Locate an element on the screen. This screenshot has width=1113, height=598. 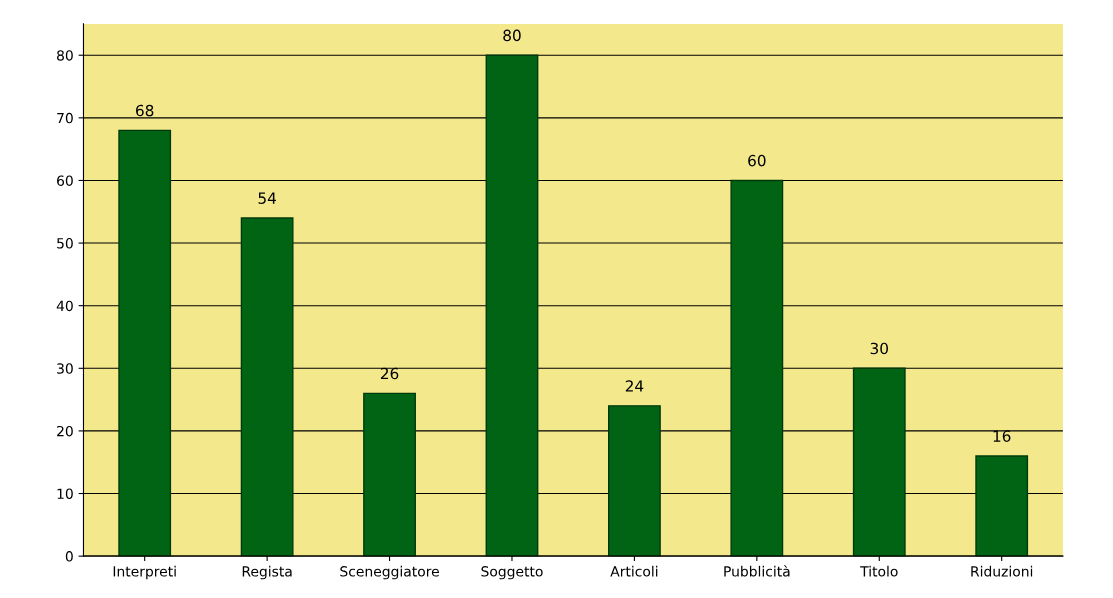
data-label: 54 is located at coordinates (267, 198).